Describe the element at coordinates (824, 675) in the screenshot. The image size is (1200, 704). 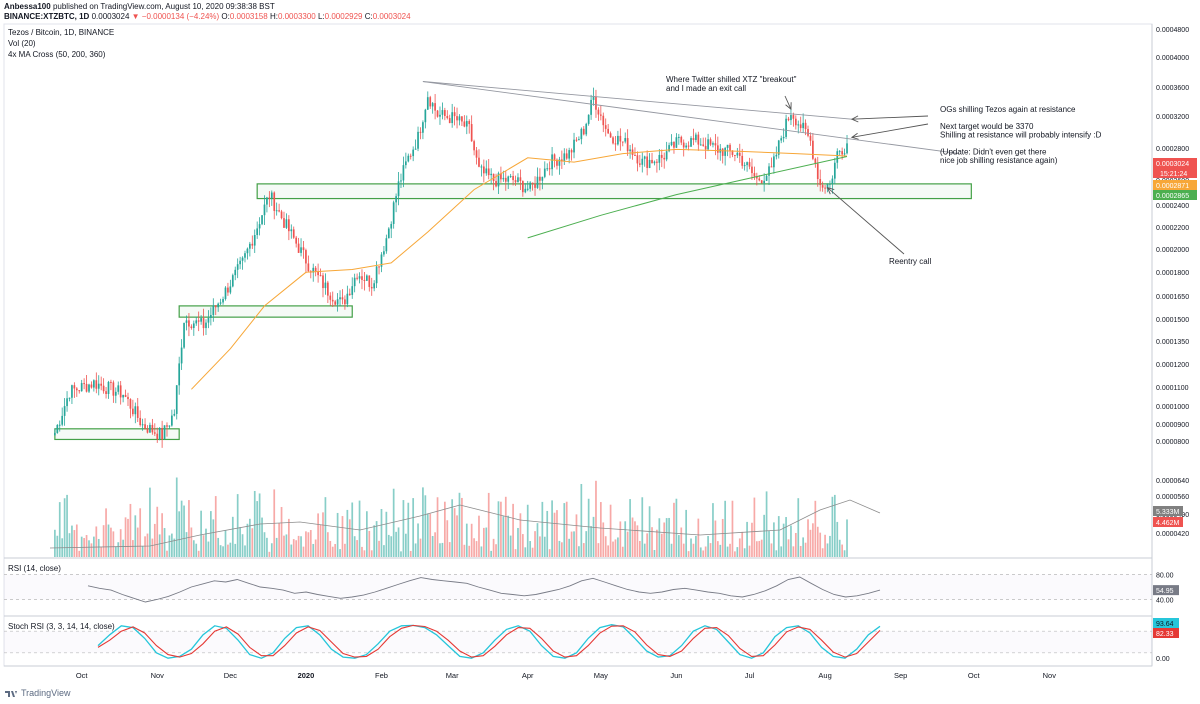
I see `x-tick-label: Aug` at that location.